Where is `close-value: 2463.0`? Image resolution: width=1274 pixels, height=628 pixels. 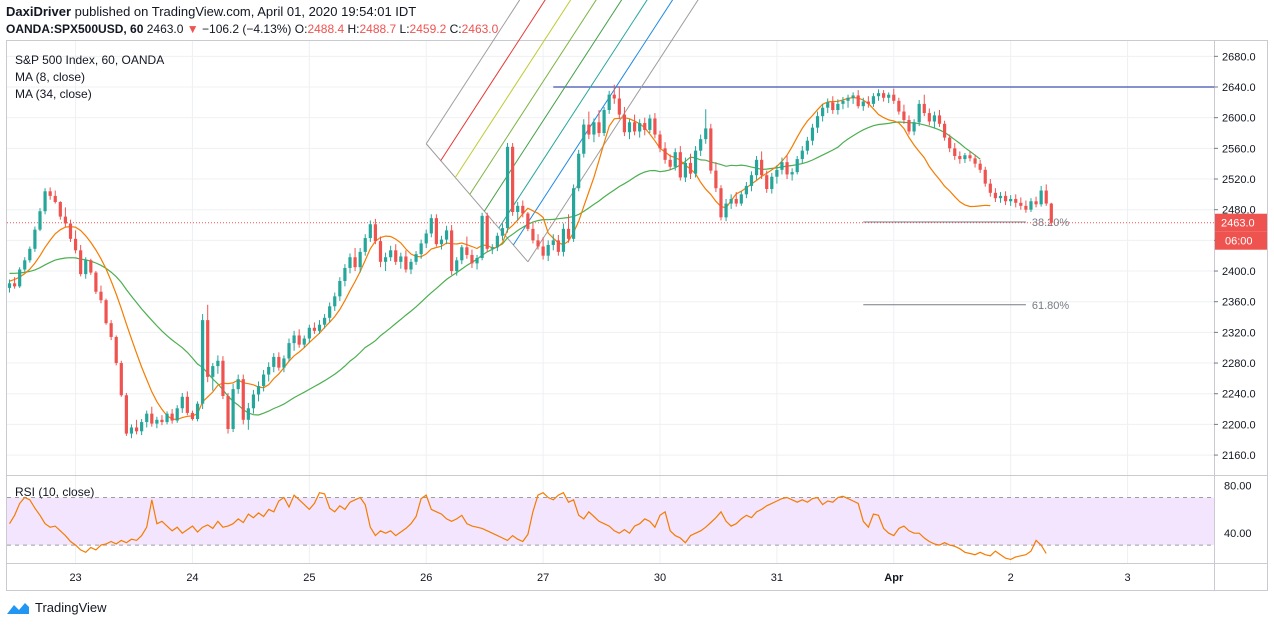 close-value: 2463.0 is located at coordinates (480, 29).